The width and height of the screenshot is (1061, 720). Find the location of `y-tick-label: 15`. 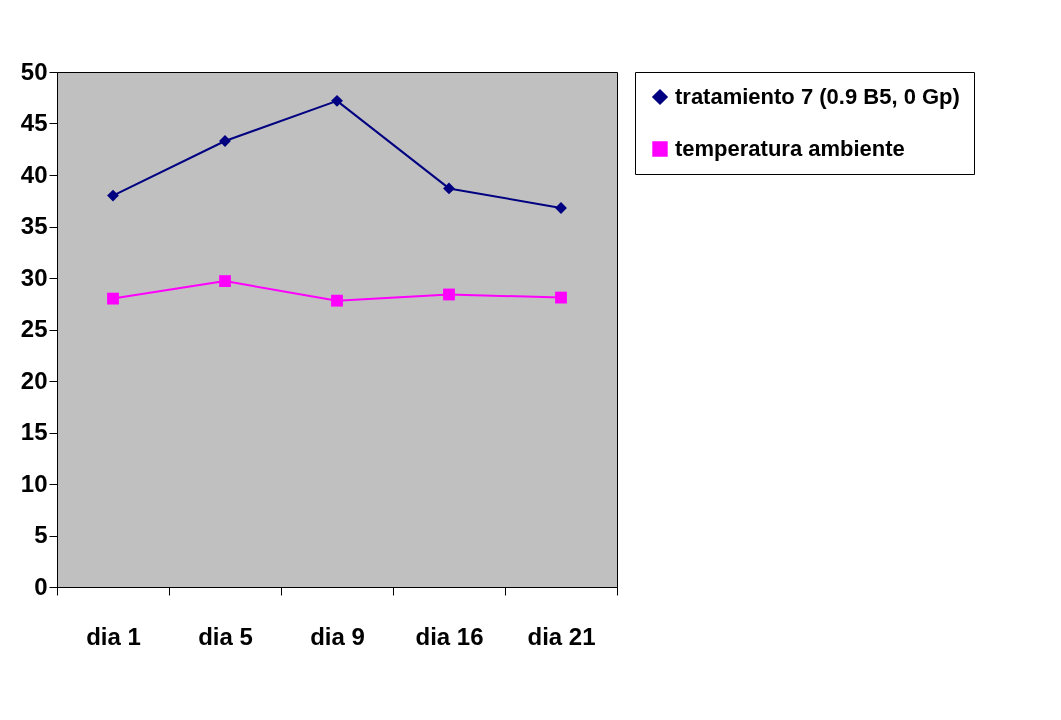

y-tick-label: 15 is located at coordinates (34, 431).